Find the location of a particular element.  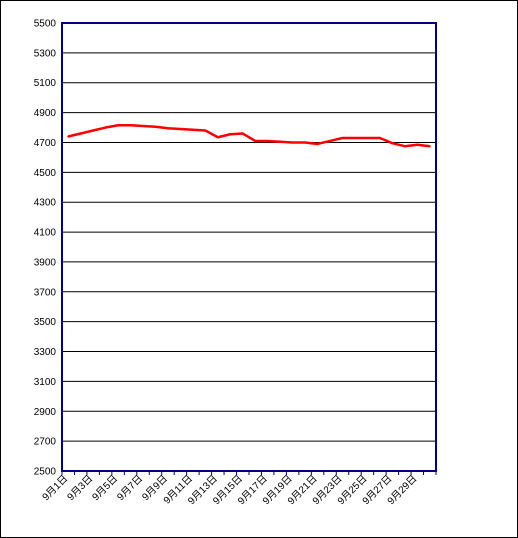

x-tick-label: 9月5日 is located at coordinates (105, 488).